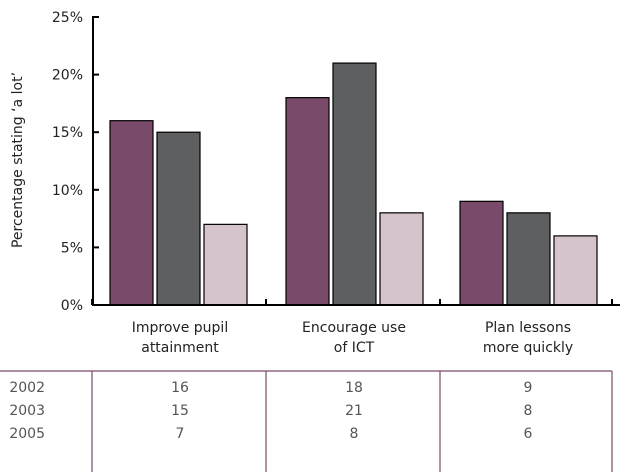 Image resolution: width=627 pixels, height=472 pixels. Describe the element at coordinates (180, 388) in the screenshot. I see `table-cell: 16` at that location.